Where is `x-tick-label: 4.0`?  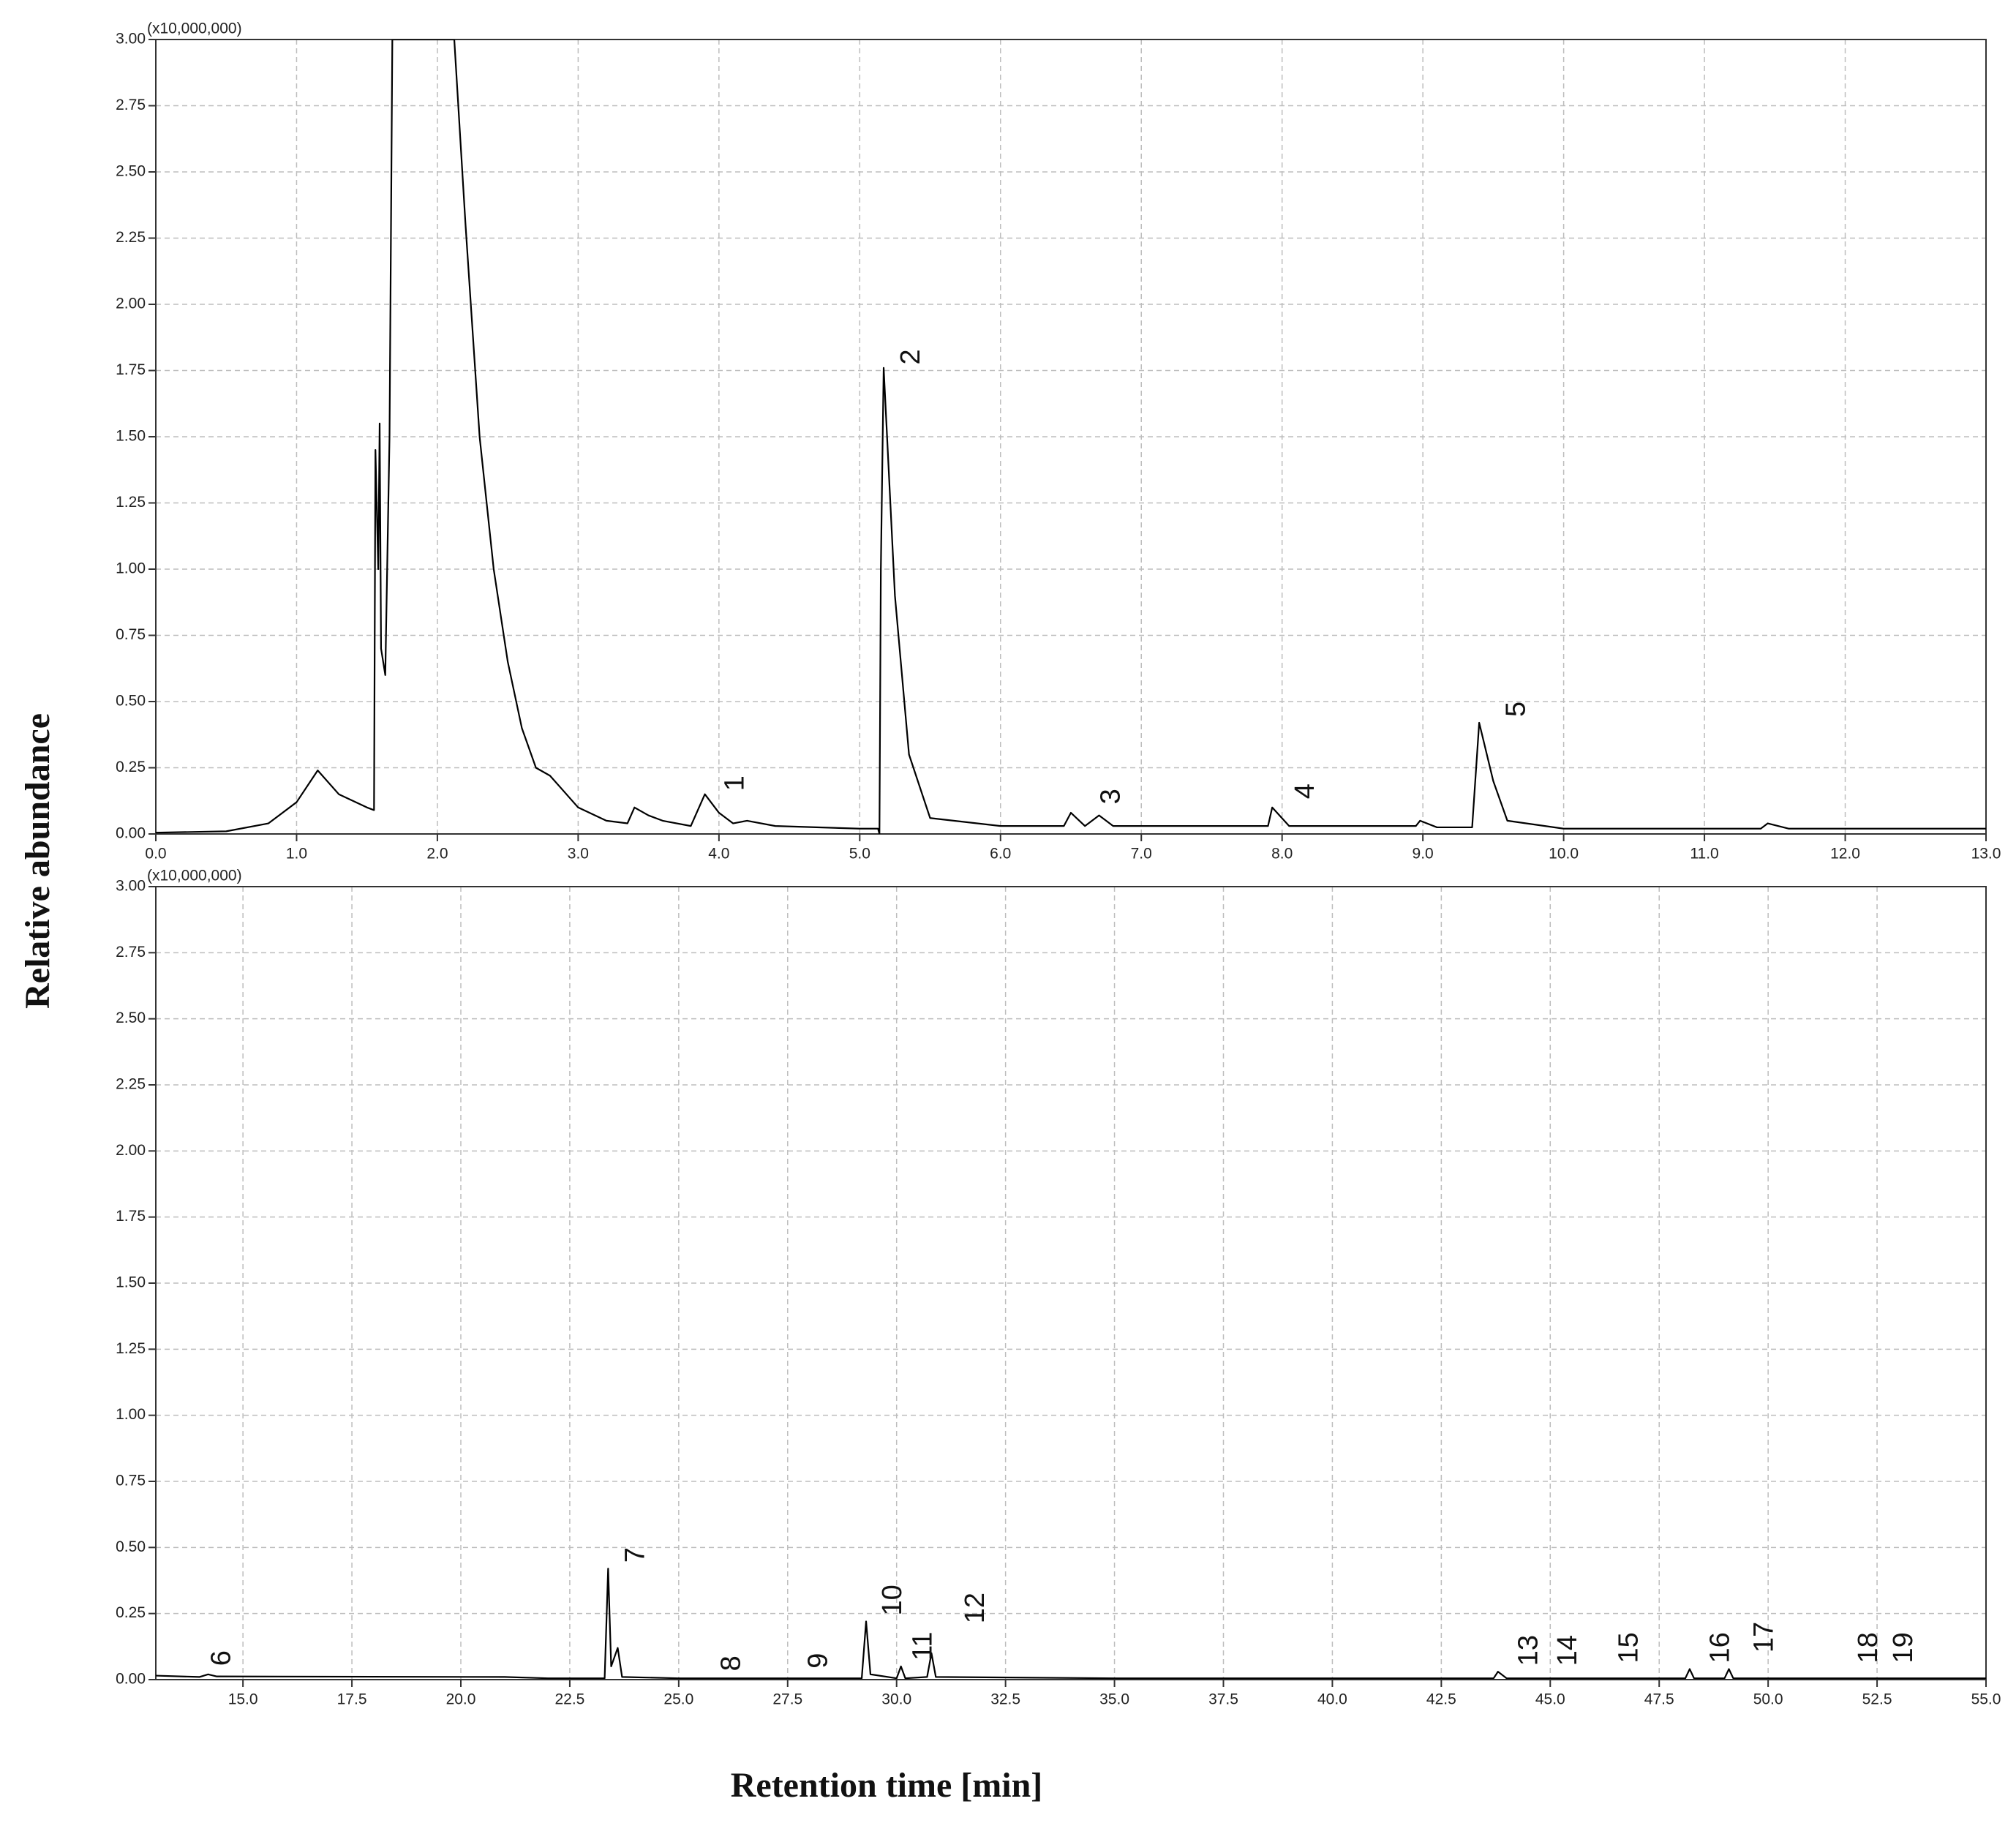 x-tick-label: 4.0 is located at coordinates (718, 854).